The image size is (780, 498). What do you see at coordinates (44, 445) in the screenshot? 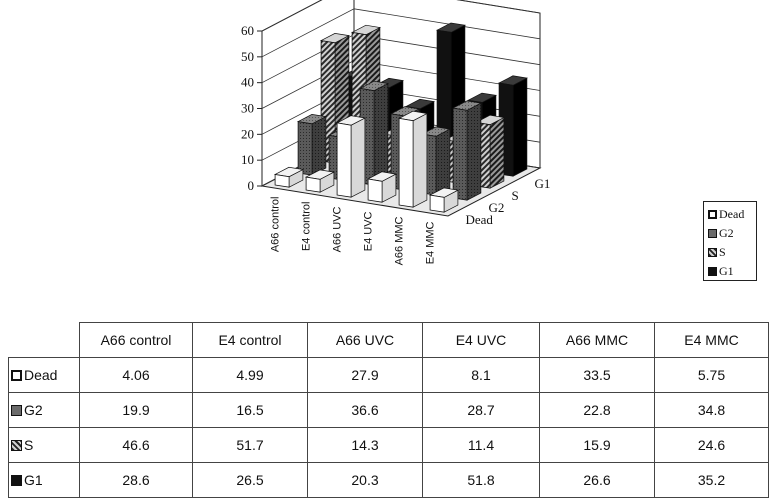
I see `row-header-s: S` at bounding box center [44, 445].